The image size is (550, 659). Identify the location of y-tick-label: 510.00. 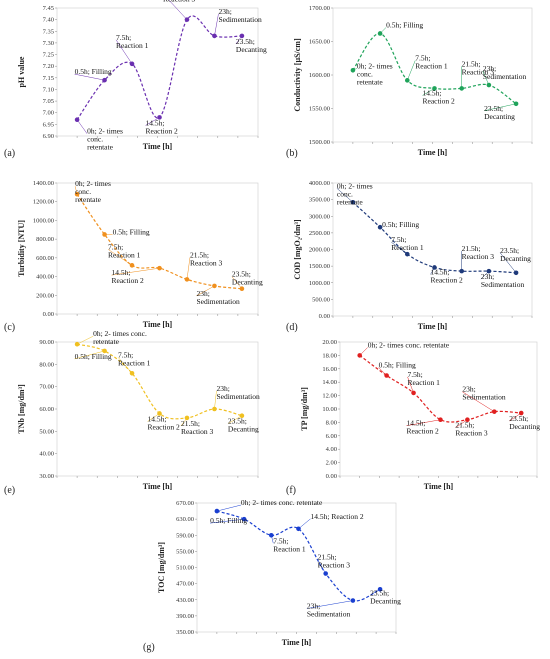
(185, 568).